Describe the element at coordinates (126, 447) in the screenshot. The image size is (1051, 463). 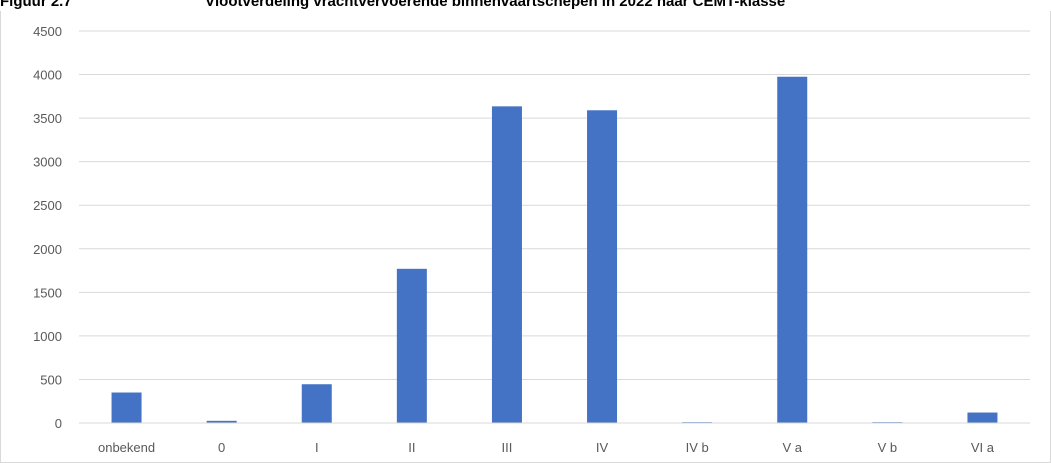
I see `x-tick-label: onbekend` at that location.